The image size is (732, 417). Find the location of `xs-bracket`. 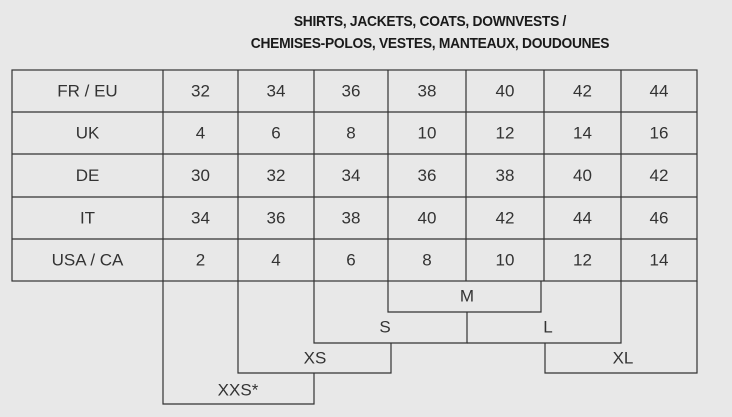

xs-bracket is located at coordinates (314, 327).